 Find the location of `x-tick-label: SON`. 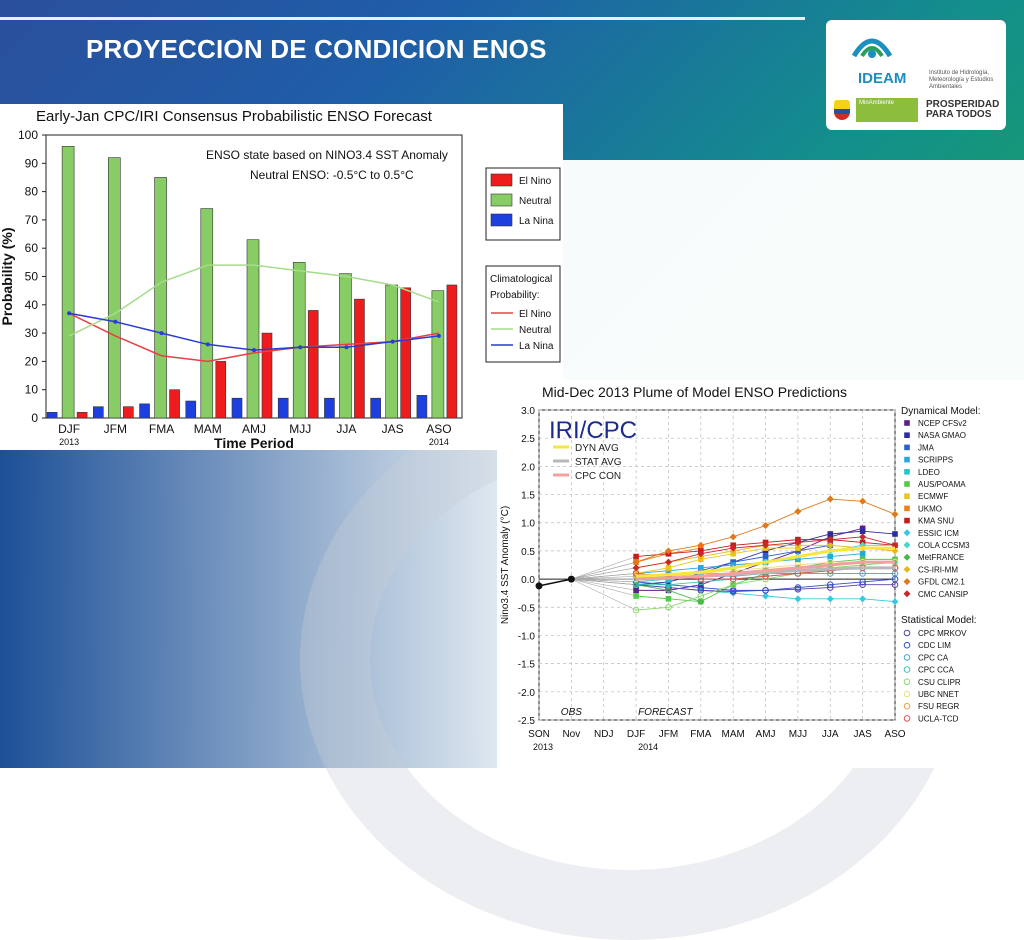

x-tick-label: SON is located at coordinates (539, 734).